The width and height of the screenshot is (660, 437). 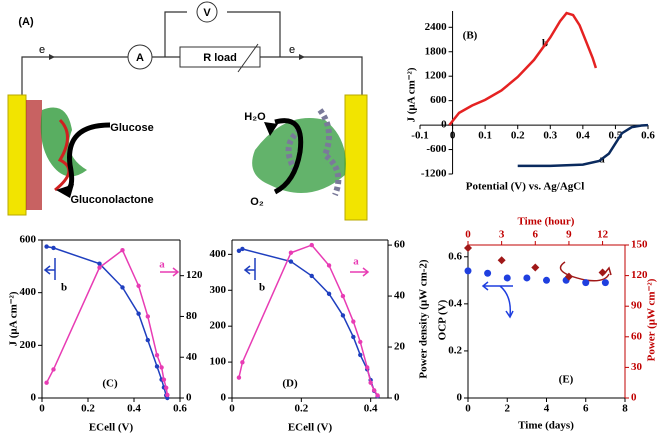 What do you see at coordinates (17, 155) in the screenshot?
I see `anode` at bounding box center [17, 155].